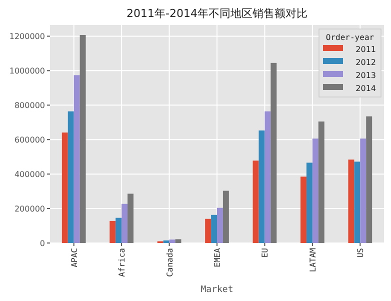 Image resolution: width=391 pixels, height=301 pixels. Describe the element at coordinates (29, 105) in the screenshot. I see `y-tick-label: 800000` at that location.